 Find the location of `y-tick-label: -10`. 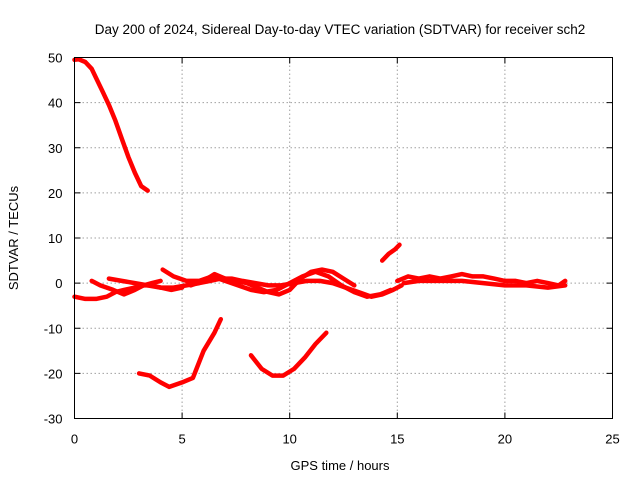

y-tick-label: -10 is located at coordinates (53, 328).